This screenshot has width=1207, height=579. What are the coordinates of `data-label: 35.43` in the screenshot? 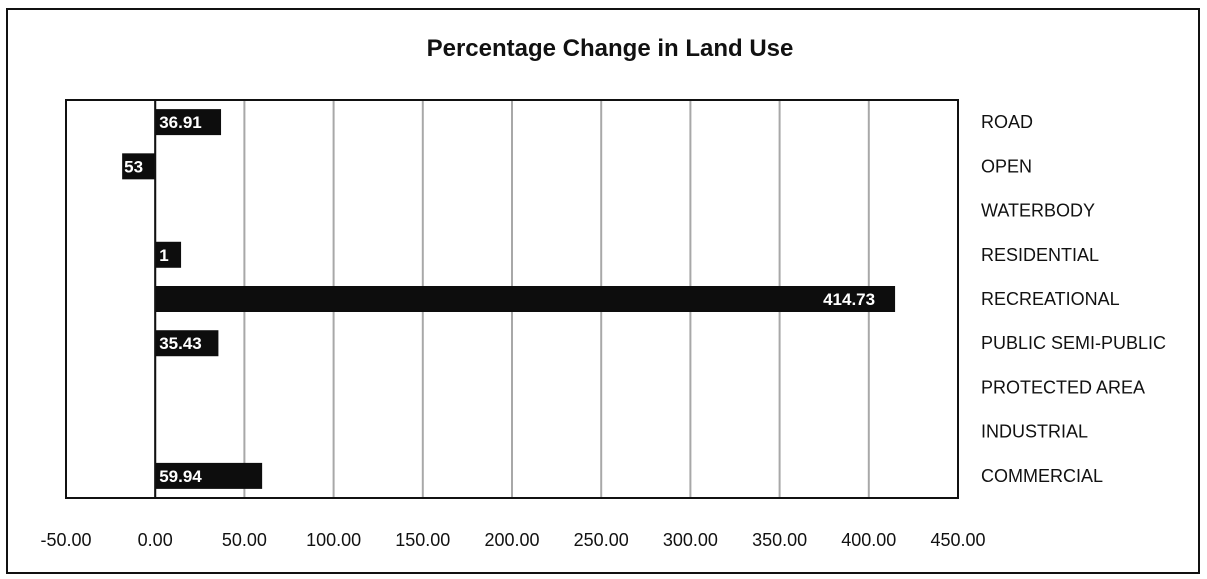 It's located at (180, 343).